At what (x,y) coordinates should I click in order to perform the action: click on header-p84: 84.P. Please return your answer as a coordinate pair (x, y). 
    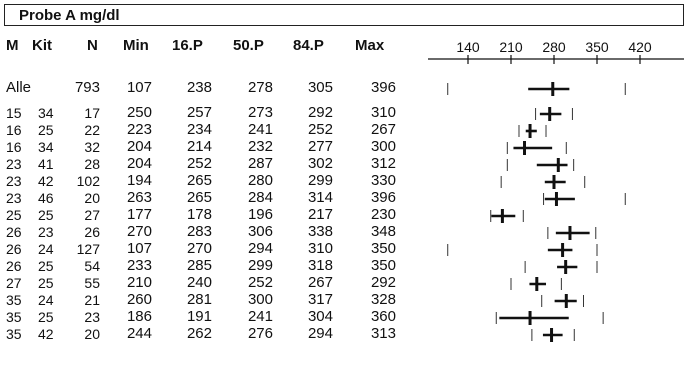
    Looking at the image, I should click on (308, 45).